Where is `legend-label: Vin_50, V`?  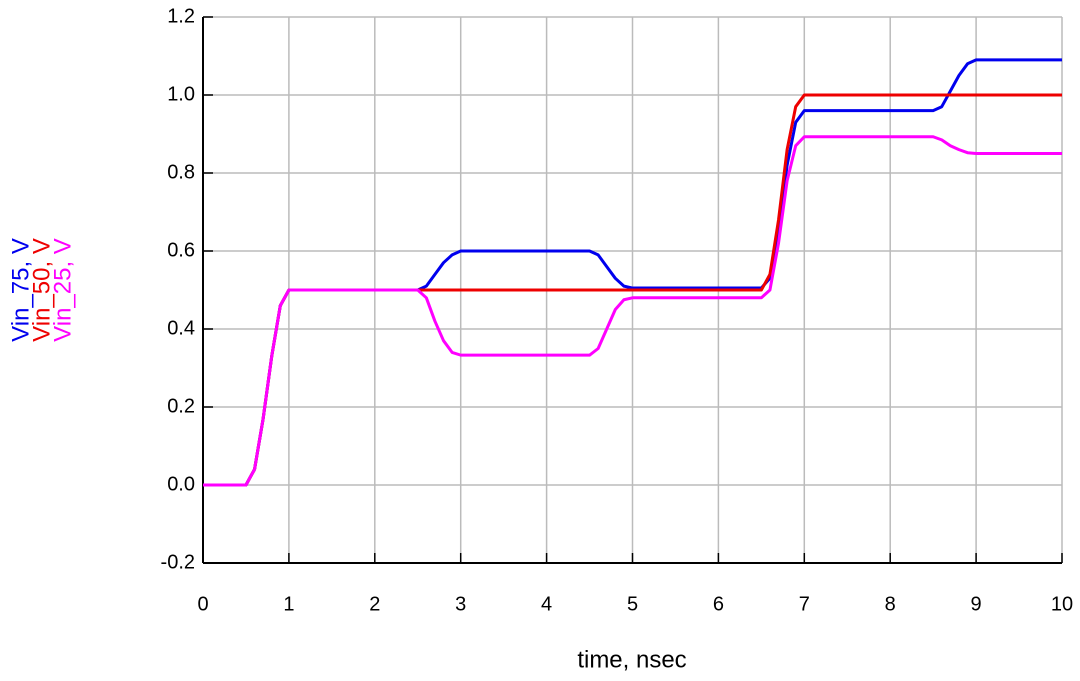
legend-label: Vin_50, V is located at coordinates (41, 290).